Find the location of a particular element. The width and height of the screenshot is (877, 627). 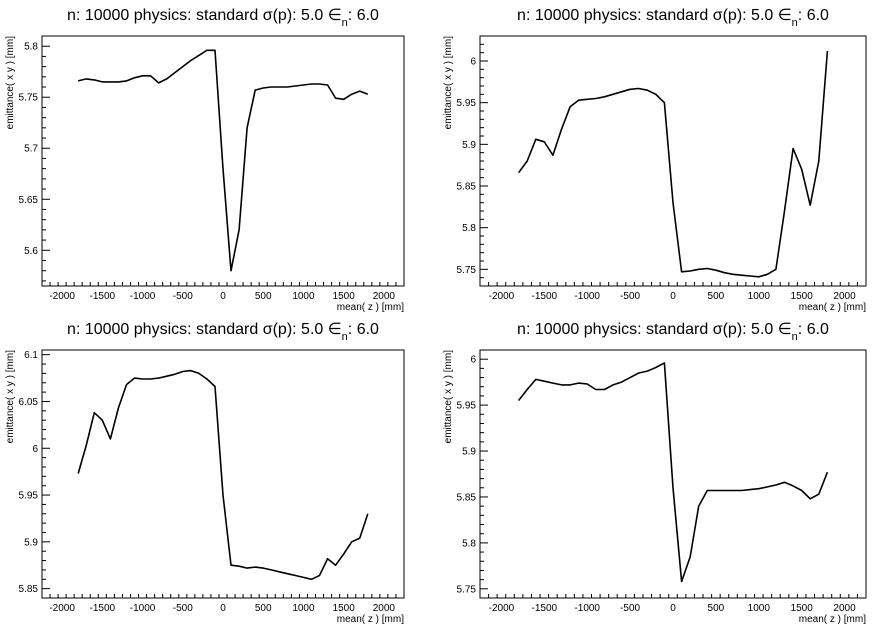

y-tick-label: 5.6 is located at coordinates (31, 251).